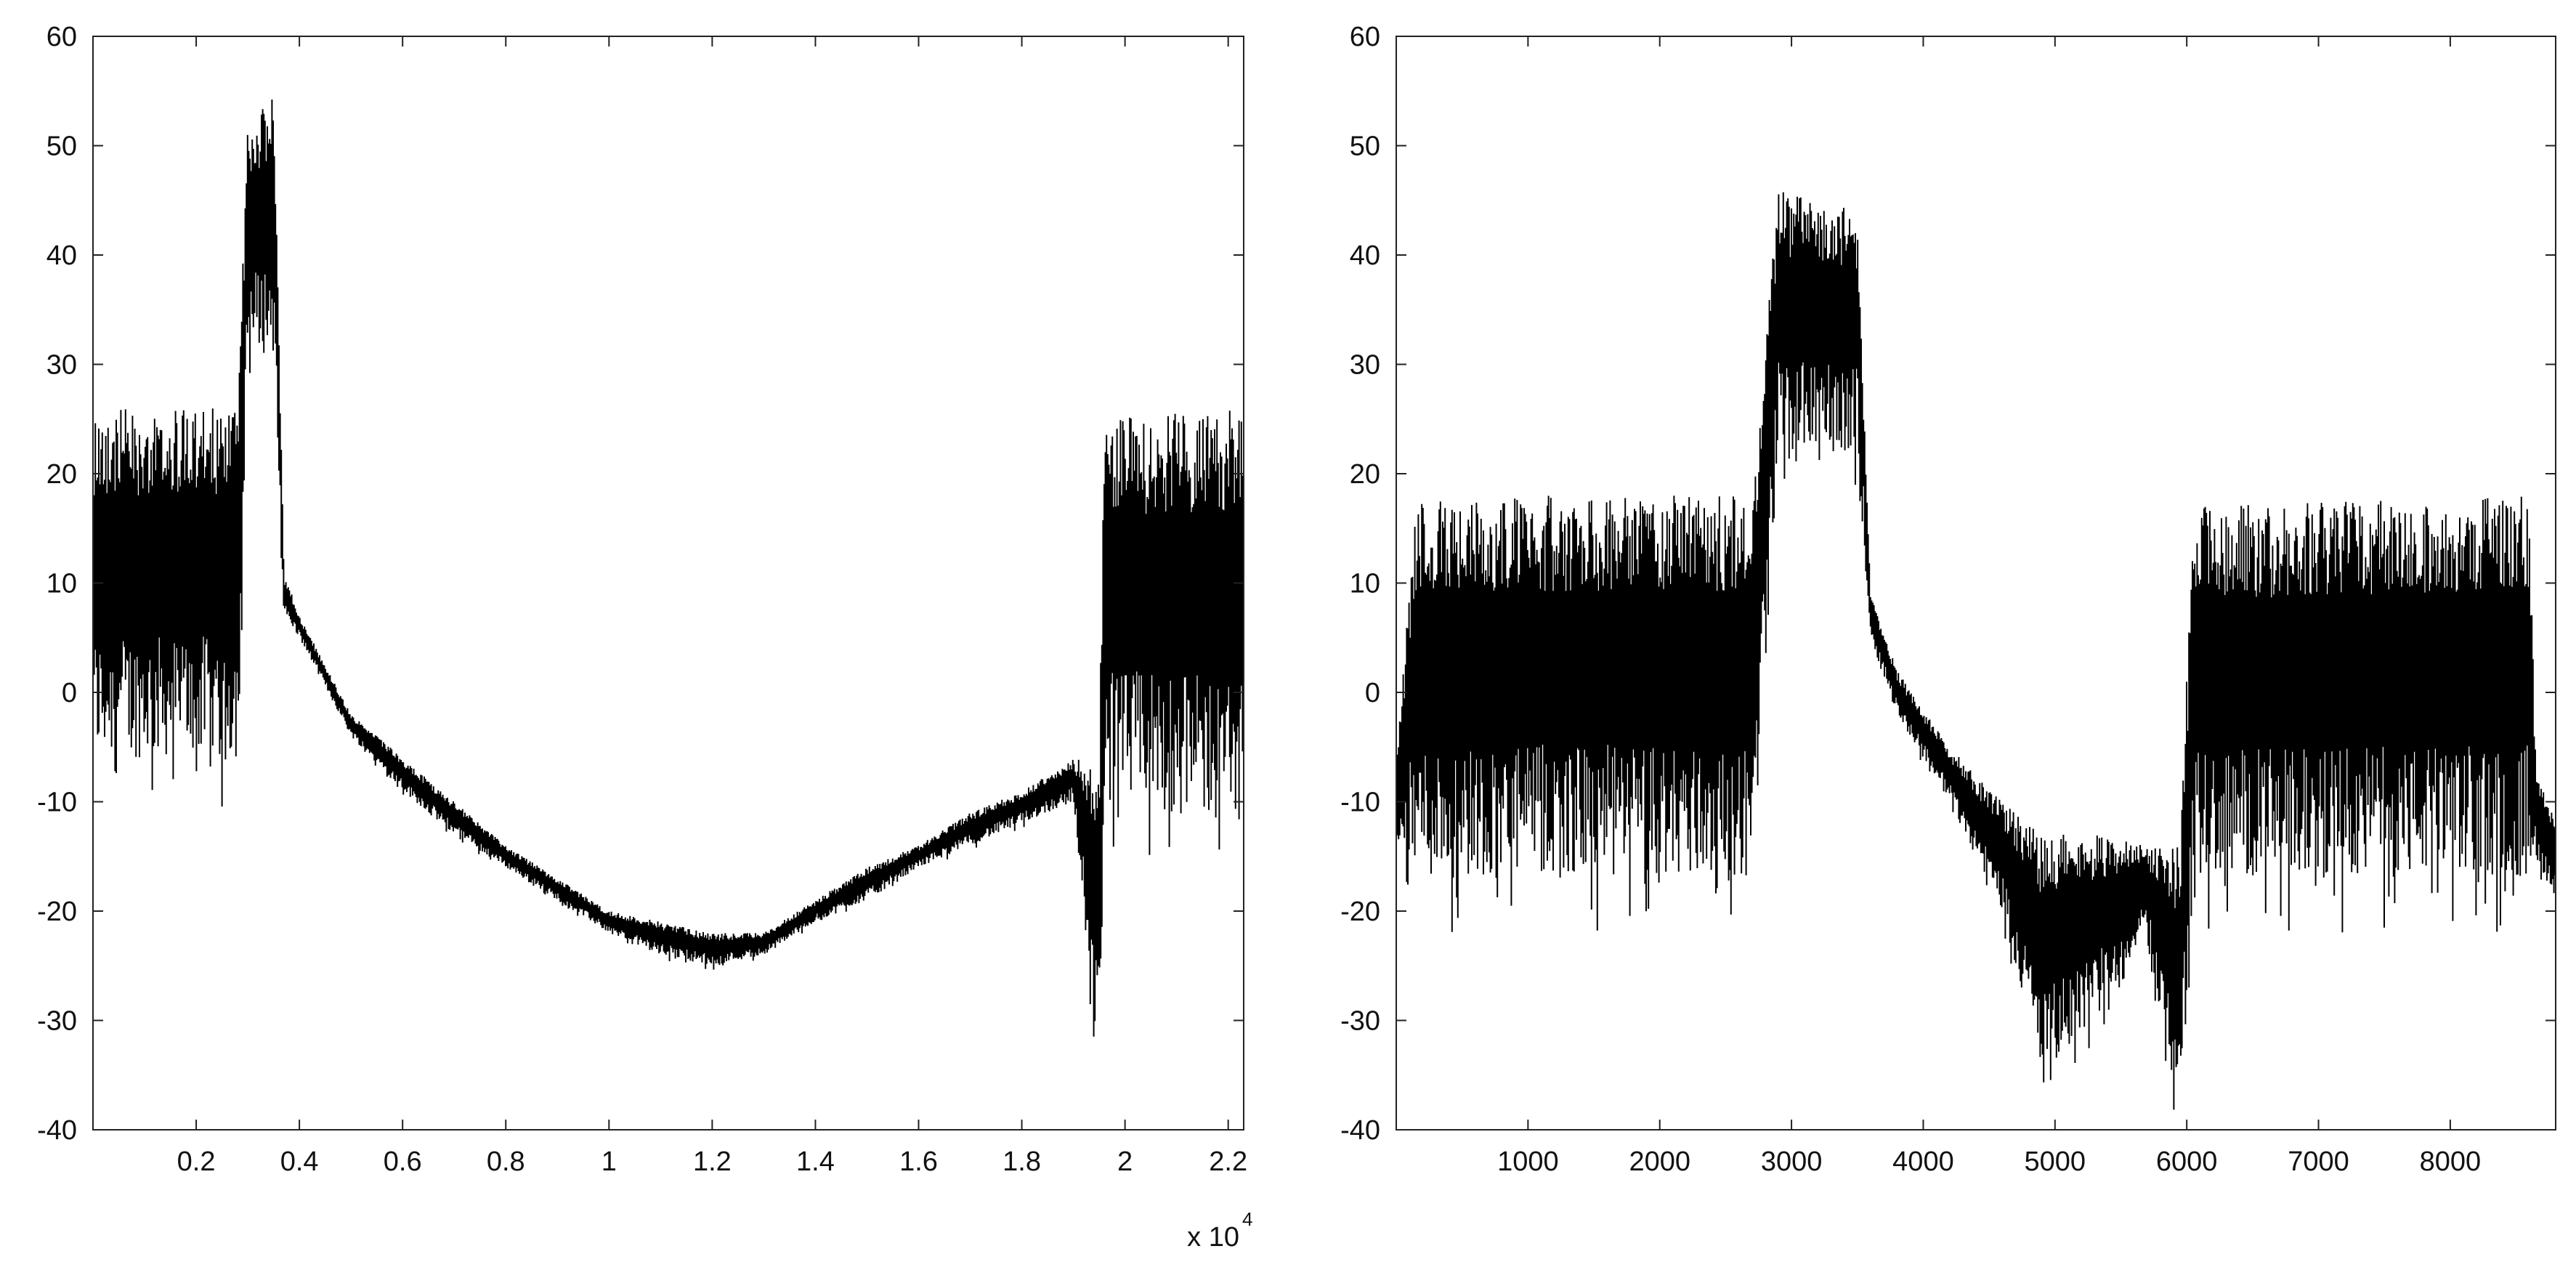  I want to click on x-tick-label: 7000, so click(2318, 1161).